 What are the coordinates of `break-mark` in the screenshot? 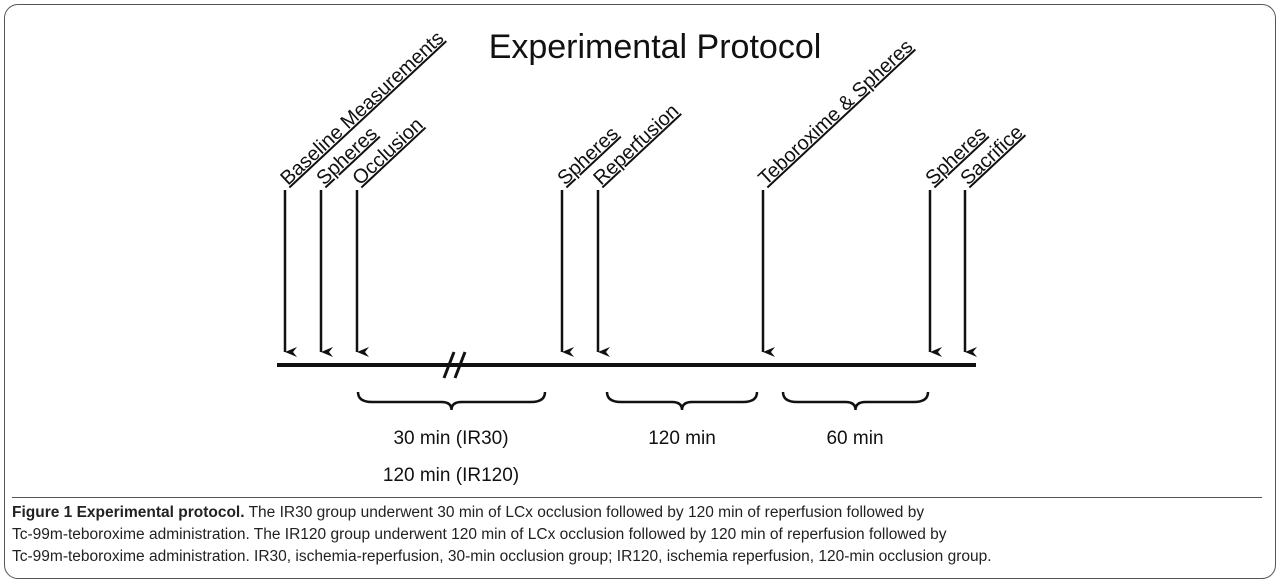 It's located at (454, 365).